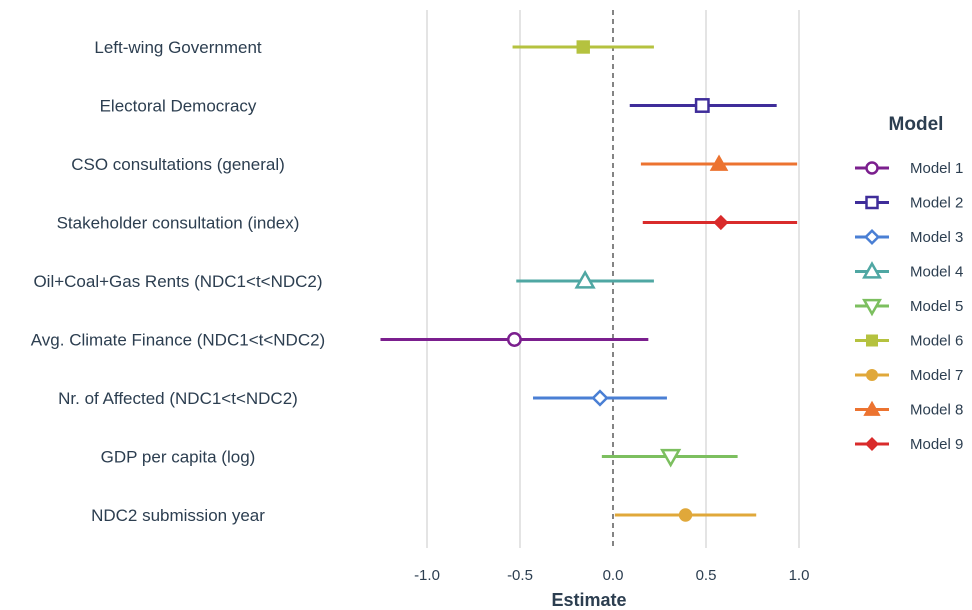  Describe the element at coordinates (178, 106) in the screenshot. I see `y-axis-label: Electoral Democracy` at that location.